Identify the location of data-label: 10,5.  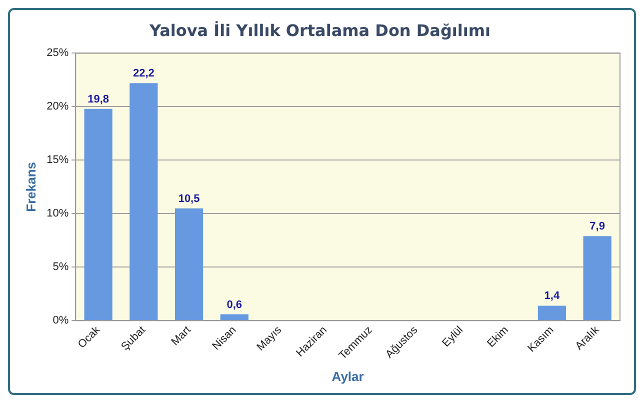
(189, 198).